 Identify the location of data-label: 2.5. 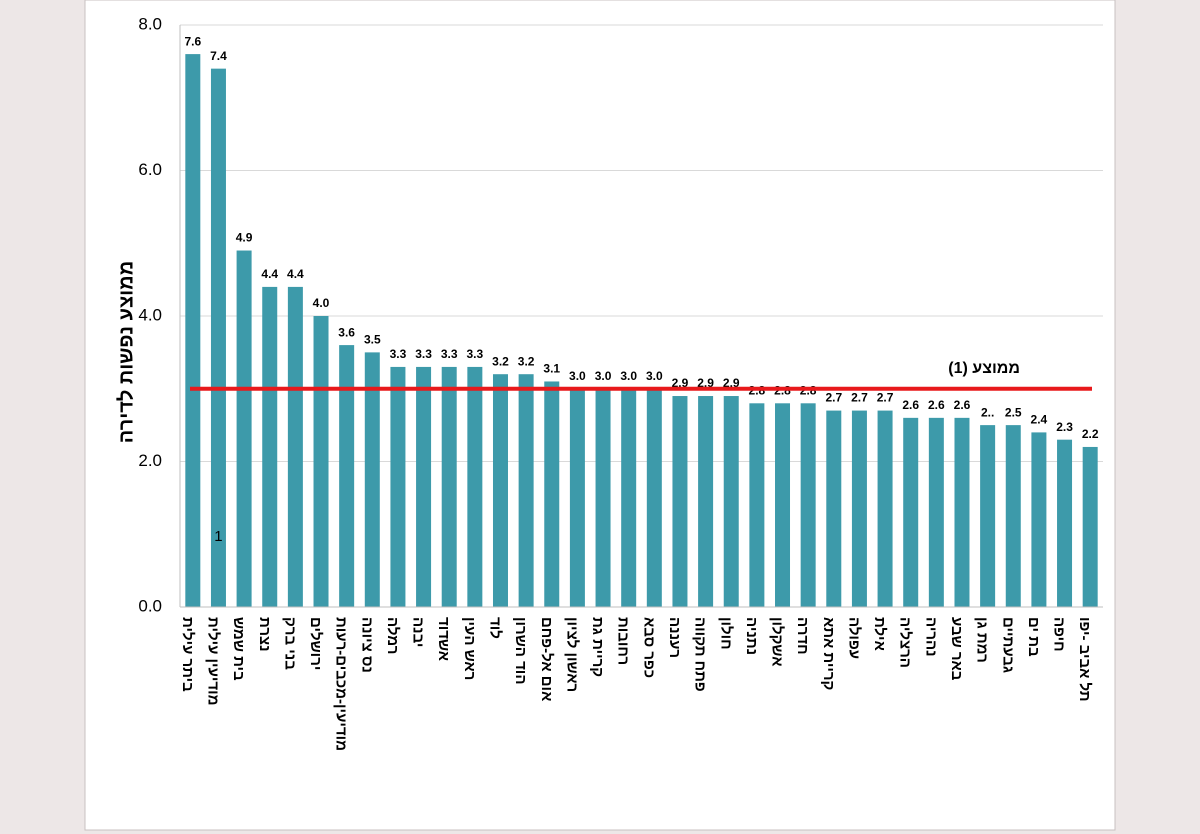
(1013, 412).